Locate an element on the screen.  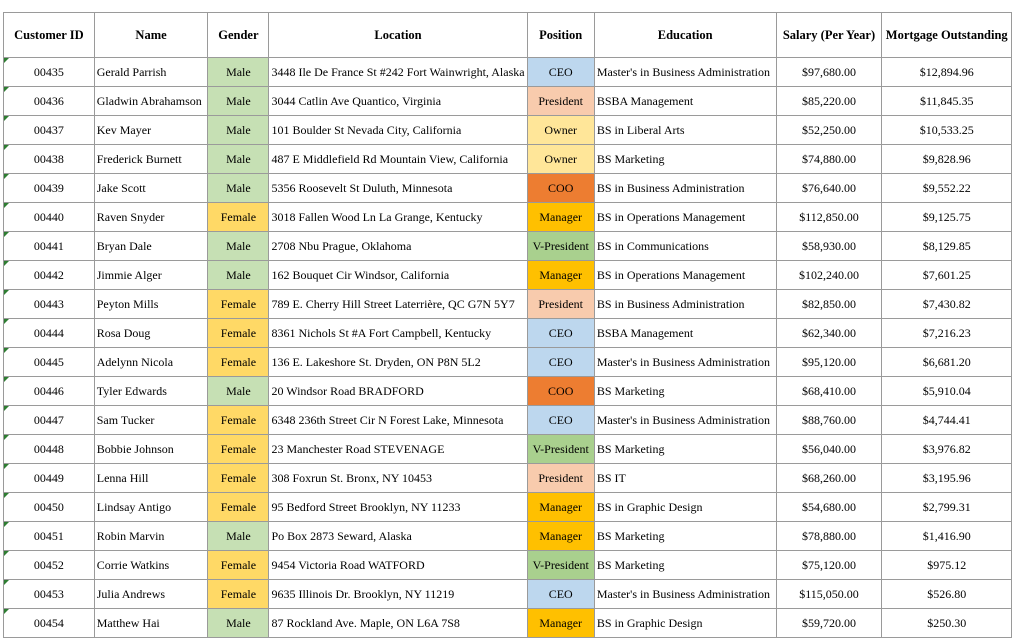
position-cell: President is located at coordinates (560, 304).